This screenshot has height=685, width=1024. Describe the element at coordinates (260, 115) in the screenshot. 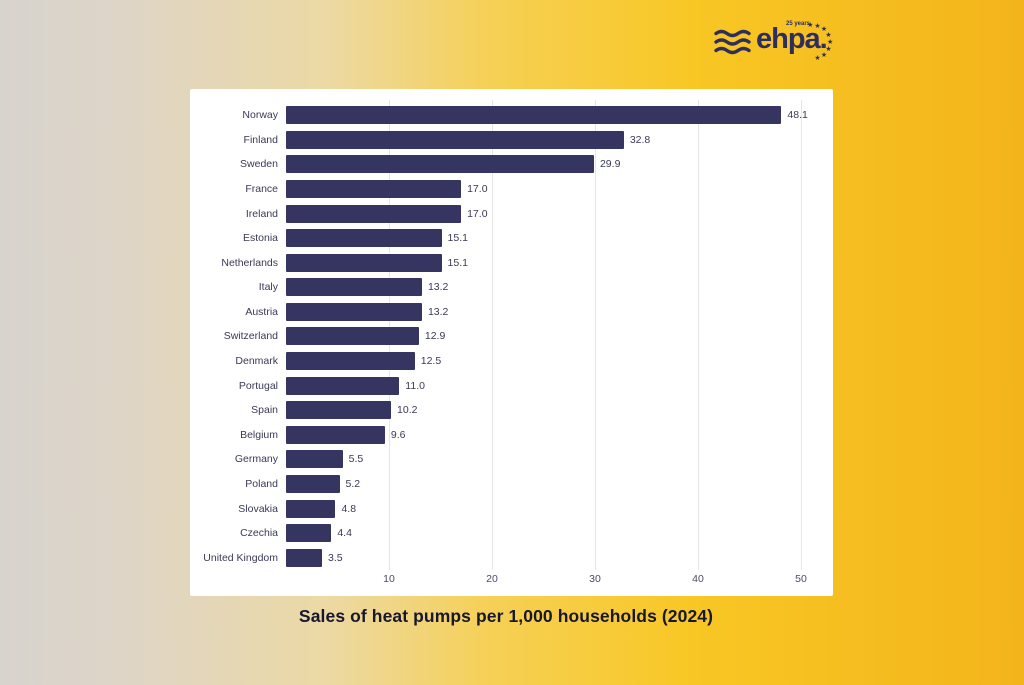

I see `category-label: Norway` at that location.